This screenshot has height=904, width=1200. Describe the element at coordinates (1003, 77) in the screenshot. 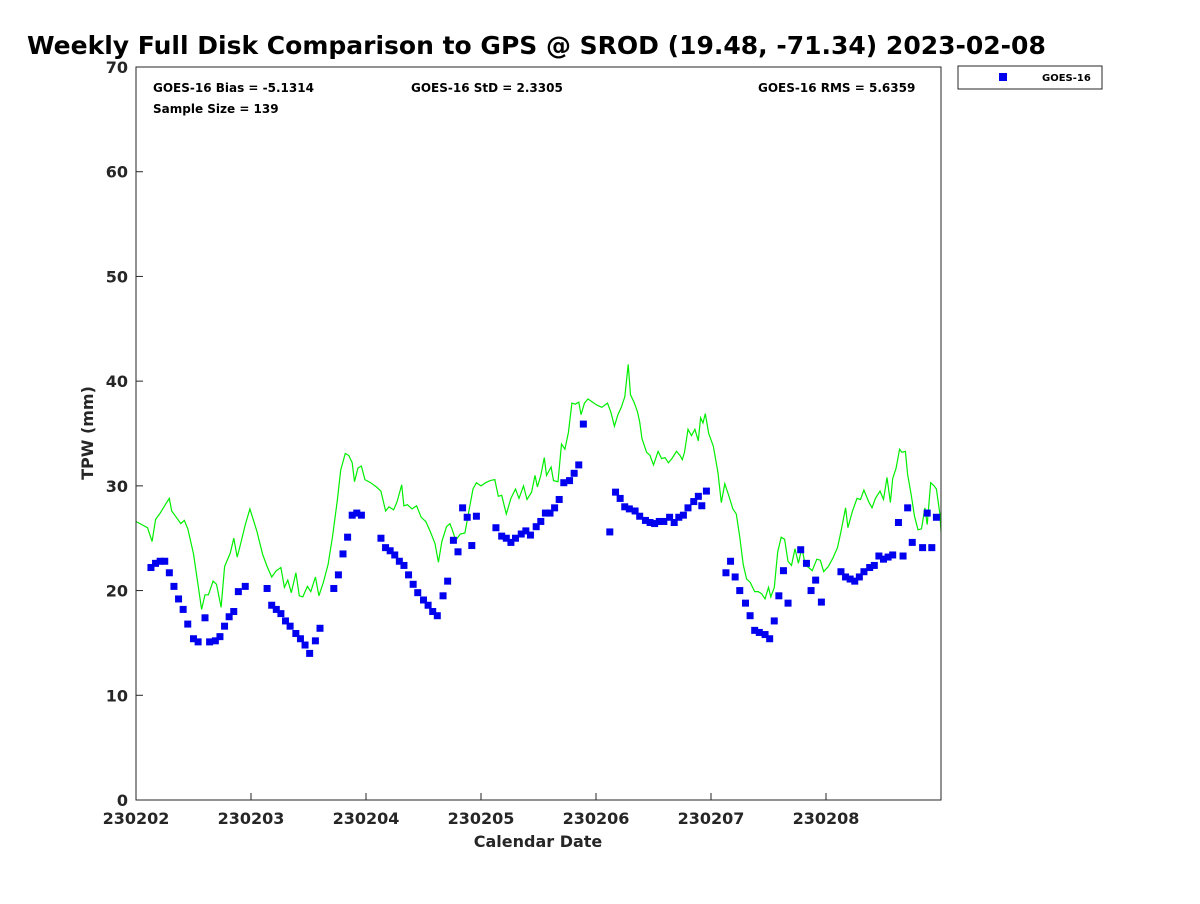

I see `legend-marker` at that location.